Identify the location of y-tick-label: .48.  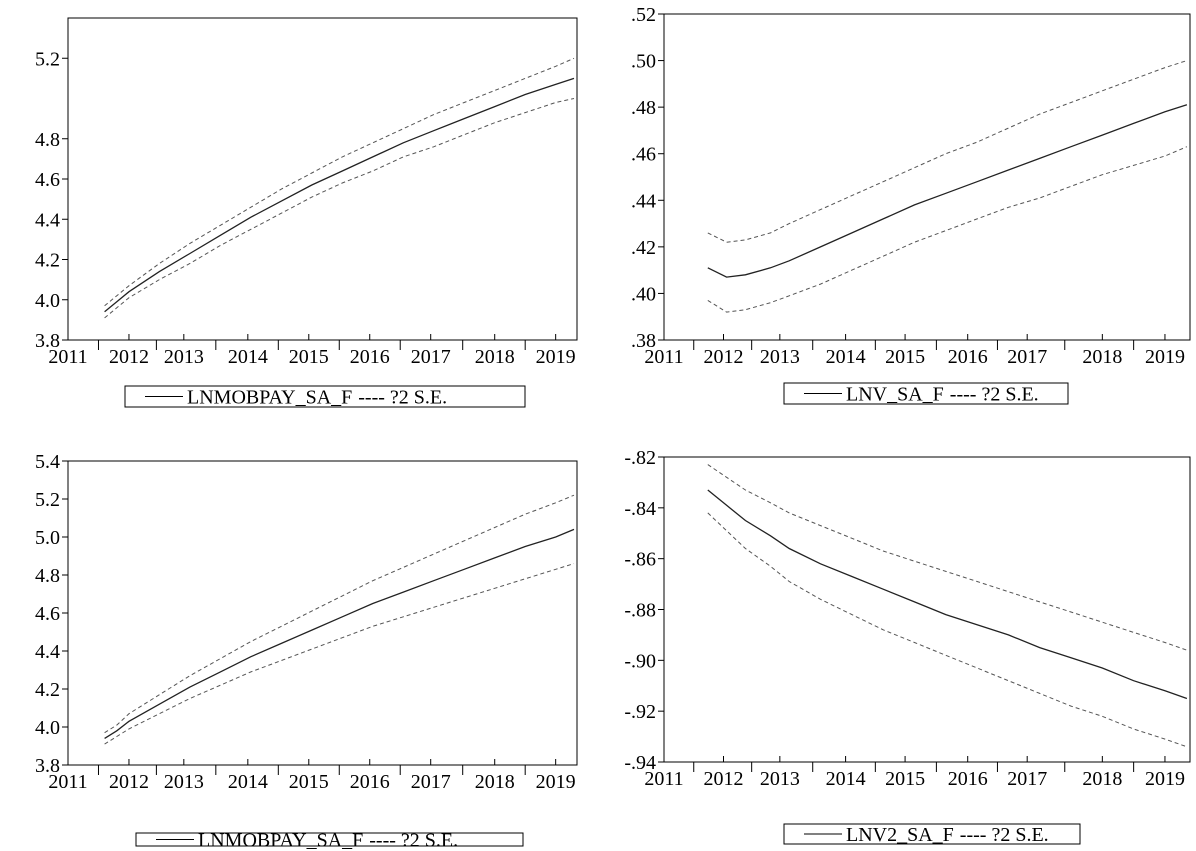
(643, 108).